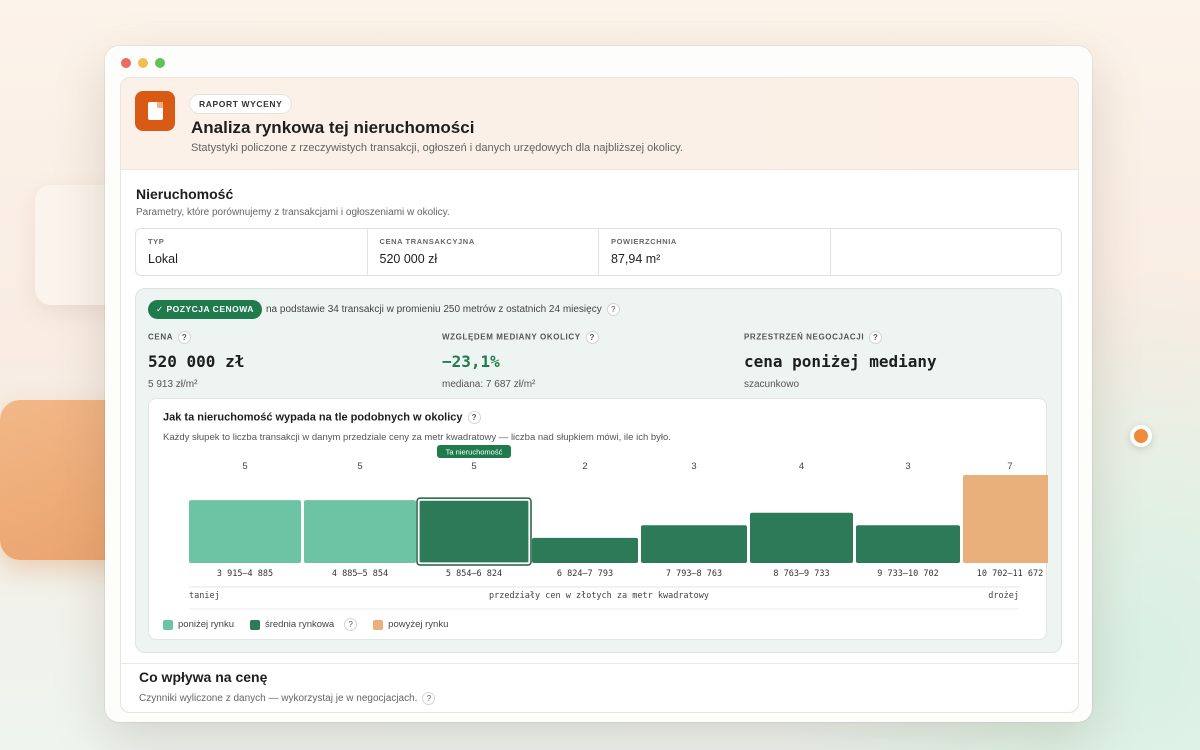  I want to click on param-label: POWIERZCHNIA, so click(644, 241).